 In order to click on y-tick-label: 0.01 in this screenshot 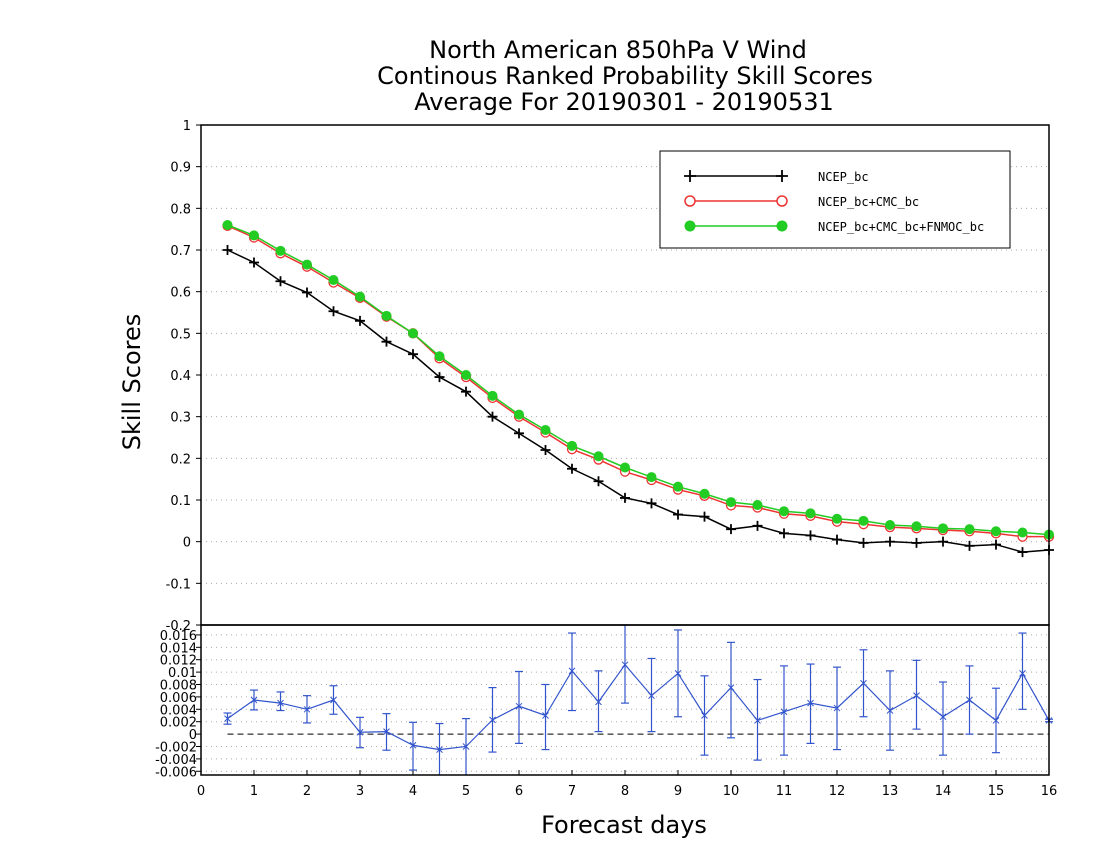, I will do `click(182, 673)`.